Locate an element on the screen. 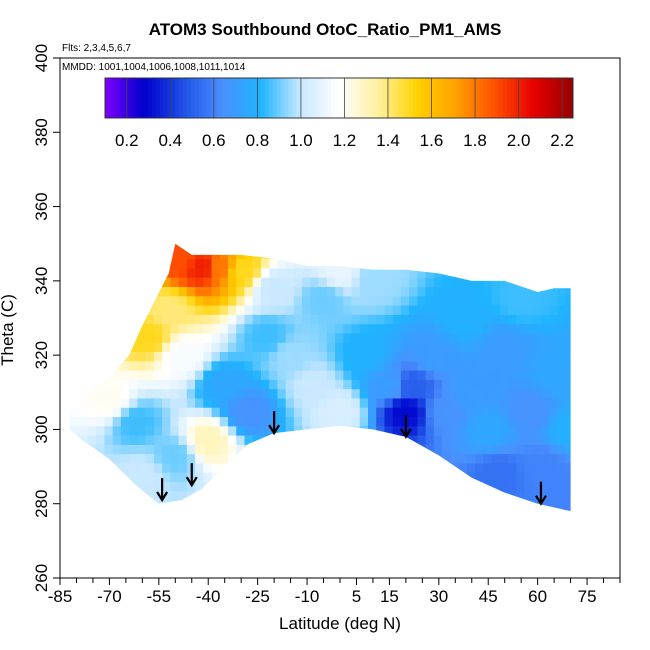  colorbar-tick-label: 2.0 is located at coordinates (519, 140).